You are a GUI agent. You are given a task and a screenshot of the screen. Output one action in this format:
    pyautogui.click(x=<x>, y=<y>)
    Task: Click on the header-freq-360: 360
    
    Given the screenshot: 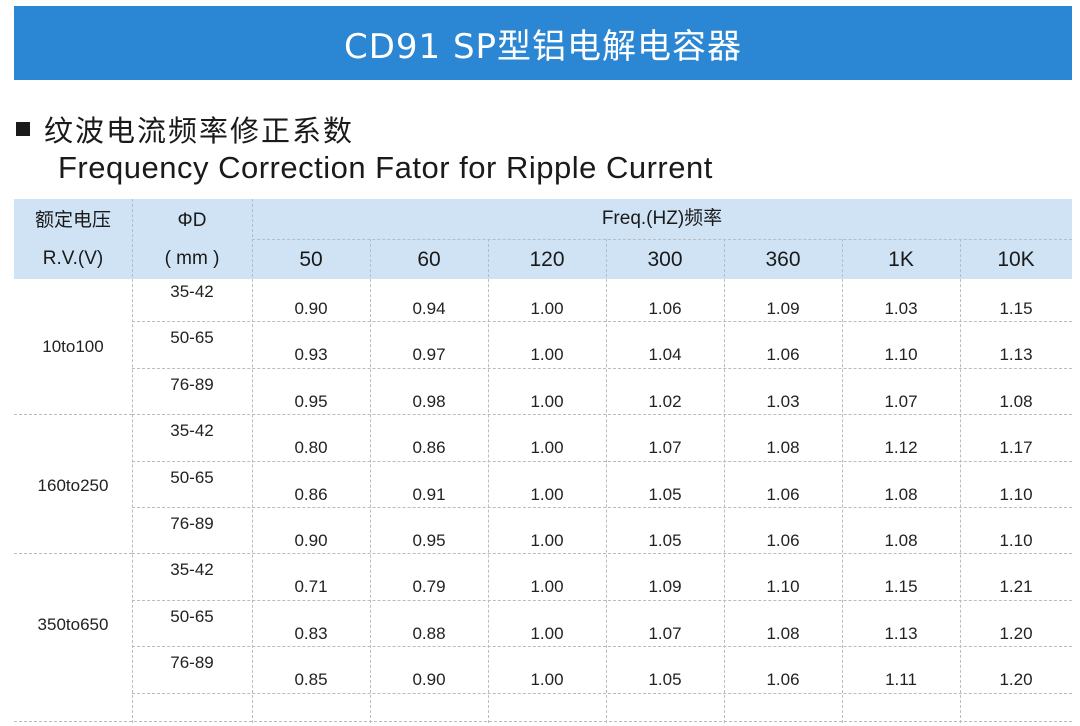 What is the action you would take?
    pyautogui.click(x=783, y=259)
    